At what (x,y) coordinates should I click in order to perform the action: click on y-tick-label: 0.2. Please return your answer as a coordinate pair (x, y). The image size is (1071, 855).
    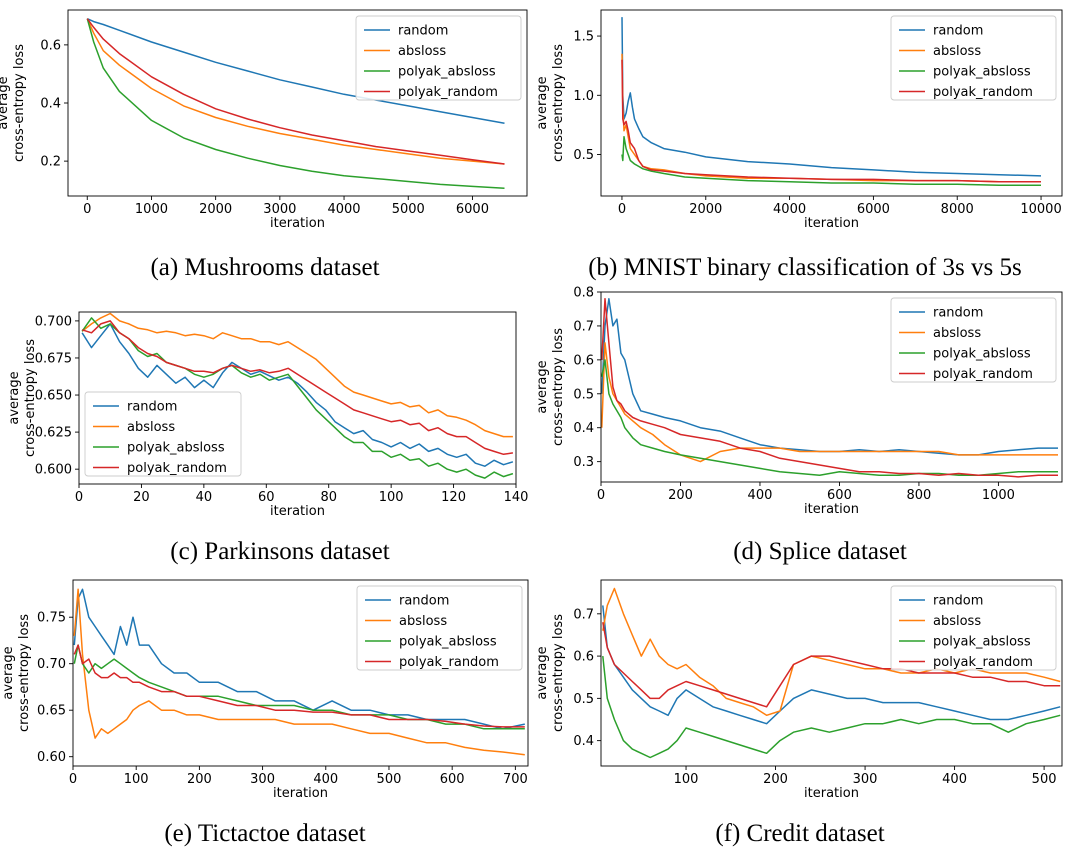
    Looking at the image, I should click on (50, 162).